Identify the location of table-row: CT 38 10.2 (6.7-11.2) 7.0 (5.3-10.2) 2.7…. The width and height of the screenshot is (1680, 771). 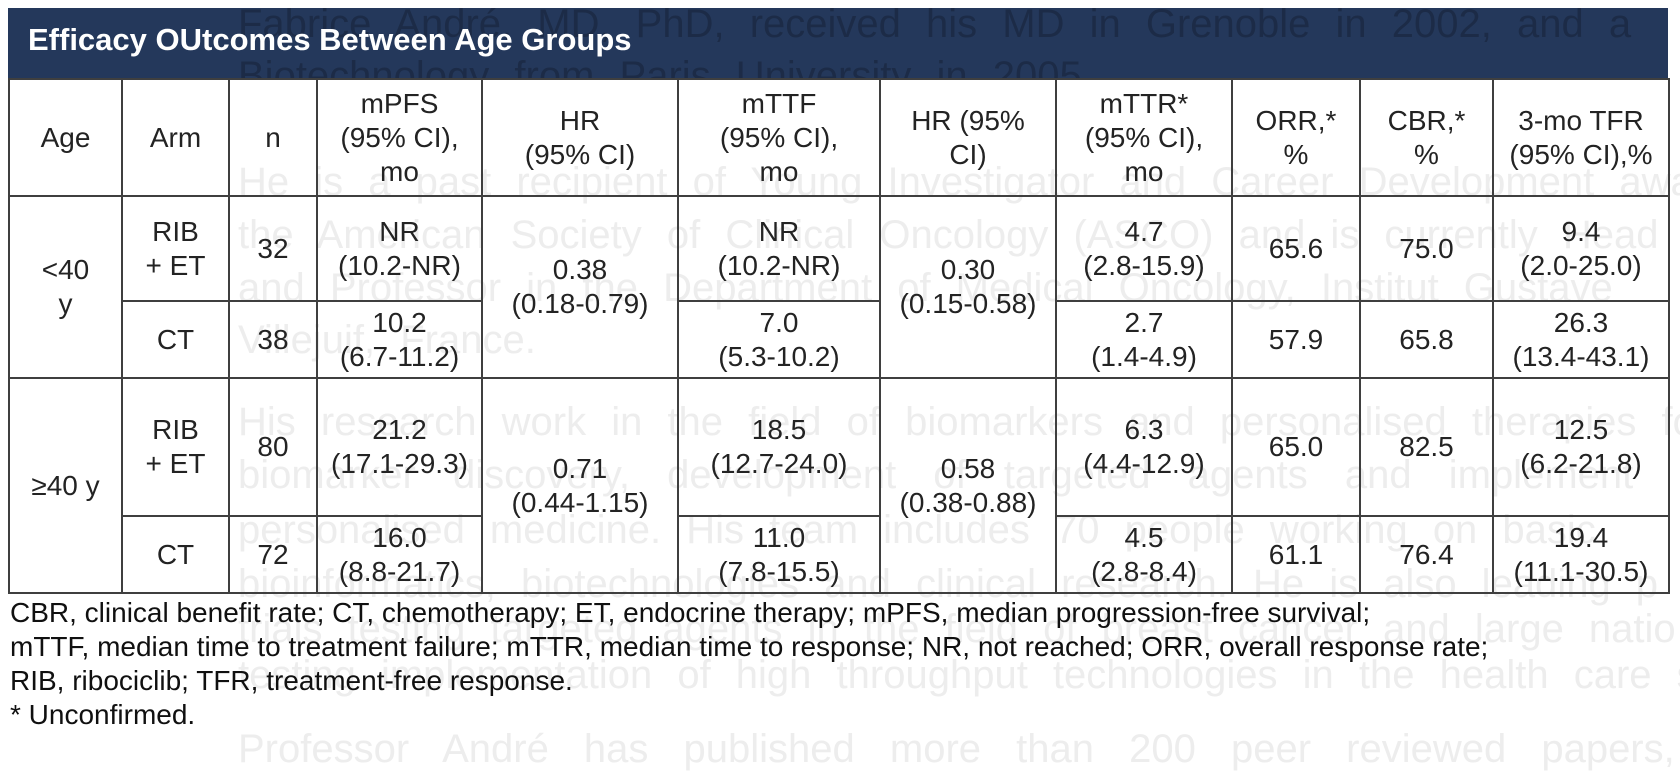
(839, 339).